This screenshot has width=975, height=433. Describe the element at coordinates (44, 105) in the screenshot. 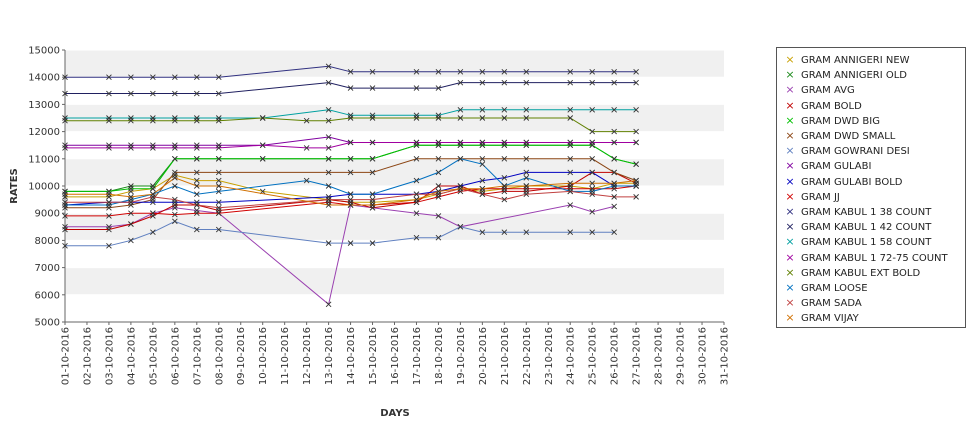

I see `y-tick-label: 13000` at that location.